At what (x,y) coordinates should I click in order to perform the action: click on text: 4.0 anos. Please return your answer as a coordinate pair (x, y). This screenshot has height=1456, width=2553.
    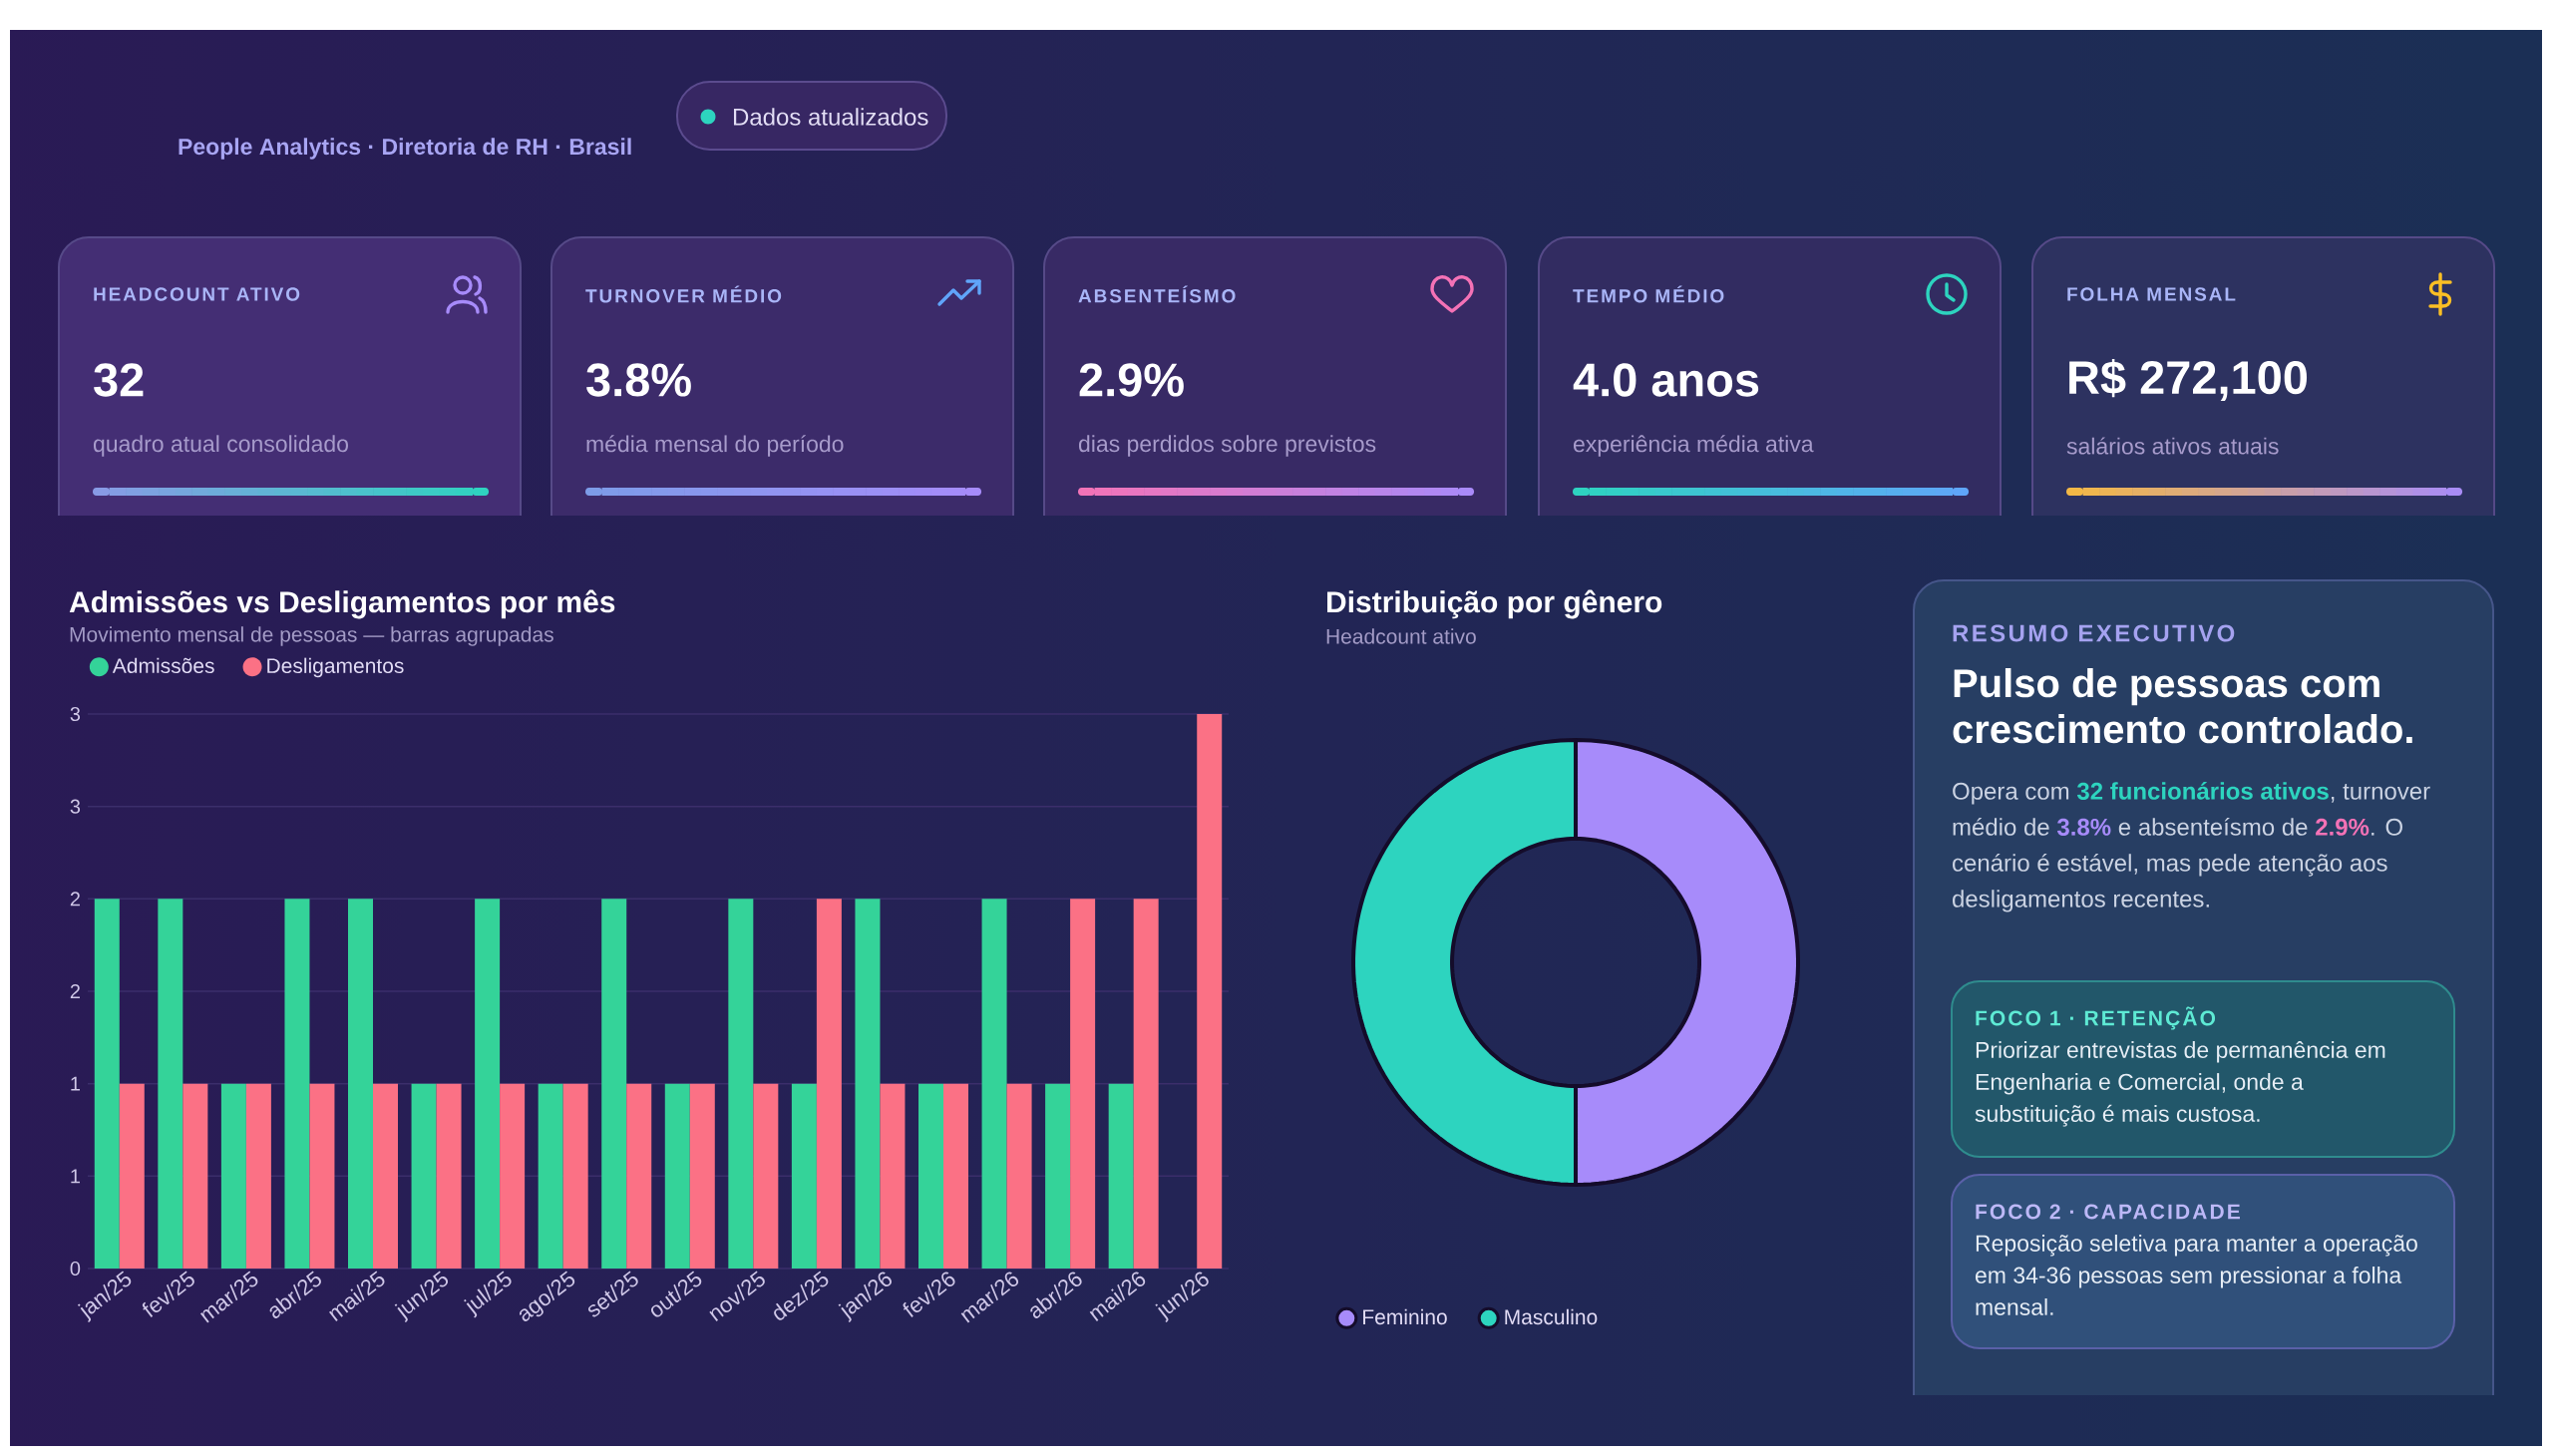
    Looking at the image, I should click on (1666, 380).